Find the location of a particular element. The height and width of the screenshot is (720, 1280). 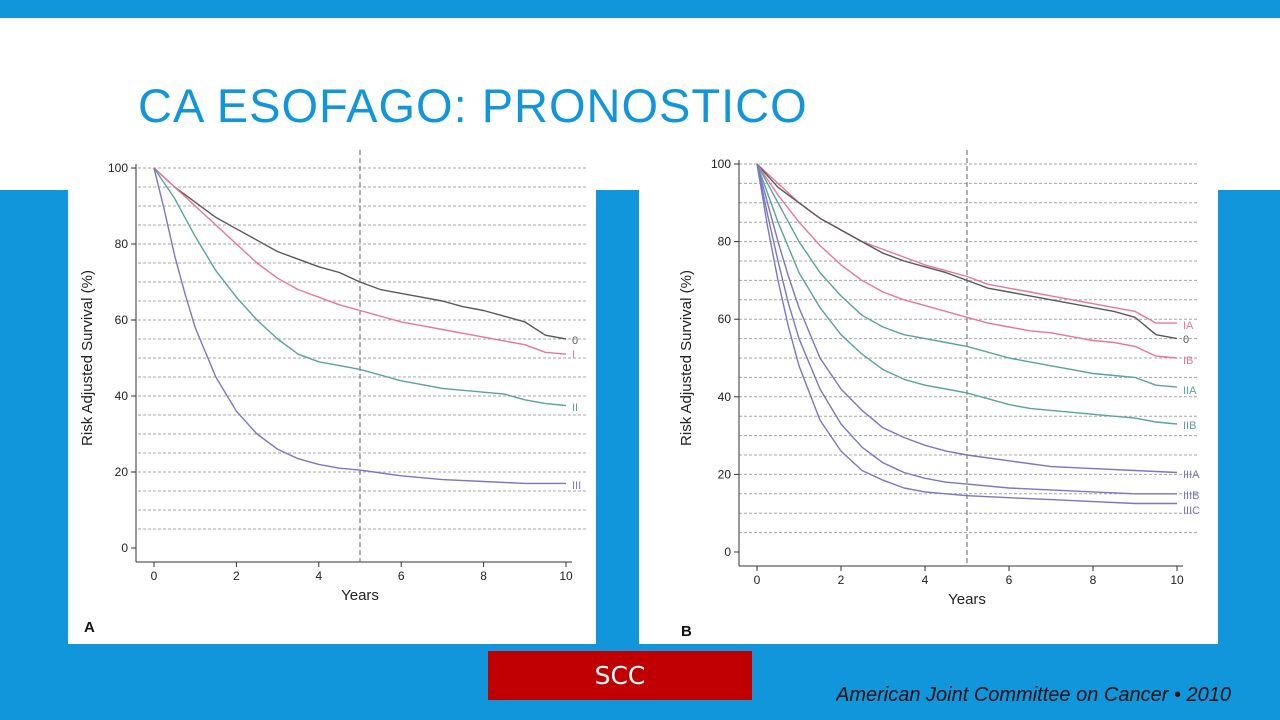

chart-a-x-tick-label: 4 is located at coordinates (318, 576).